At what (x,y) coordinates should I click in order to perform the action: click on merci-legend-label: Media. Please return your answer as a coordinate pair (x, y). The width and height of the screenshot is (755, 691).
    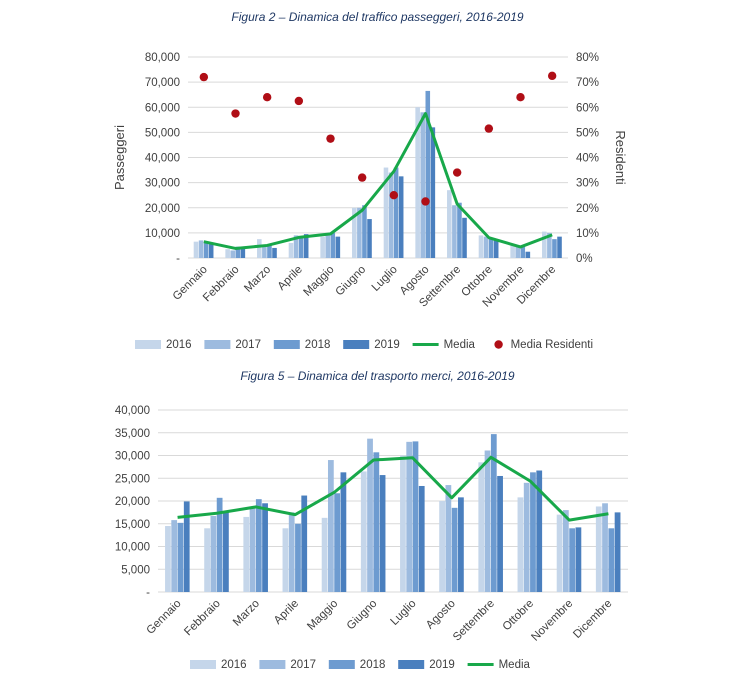
    Looking at the image, I should click on (515, 665).